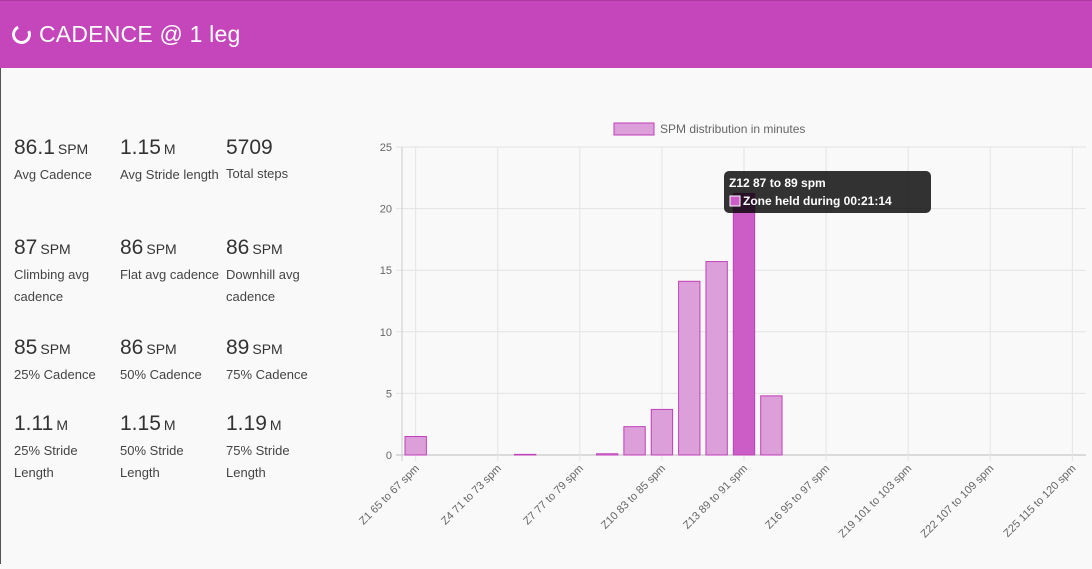 The height and width of the screenshot is (569, 1092). Describe the element at coordinates (246, 423) in the screenshot. I see `stat-number: 1.19` at that location.